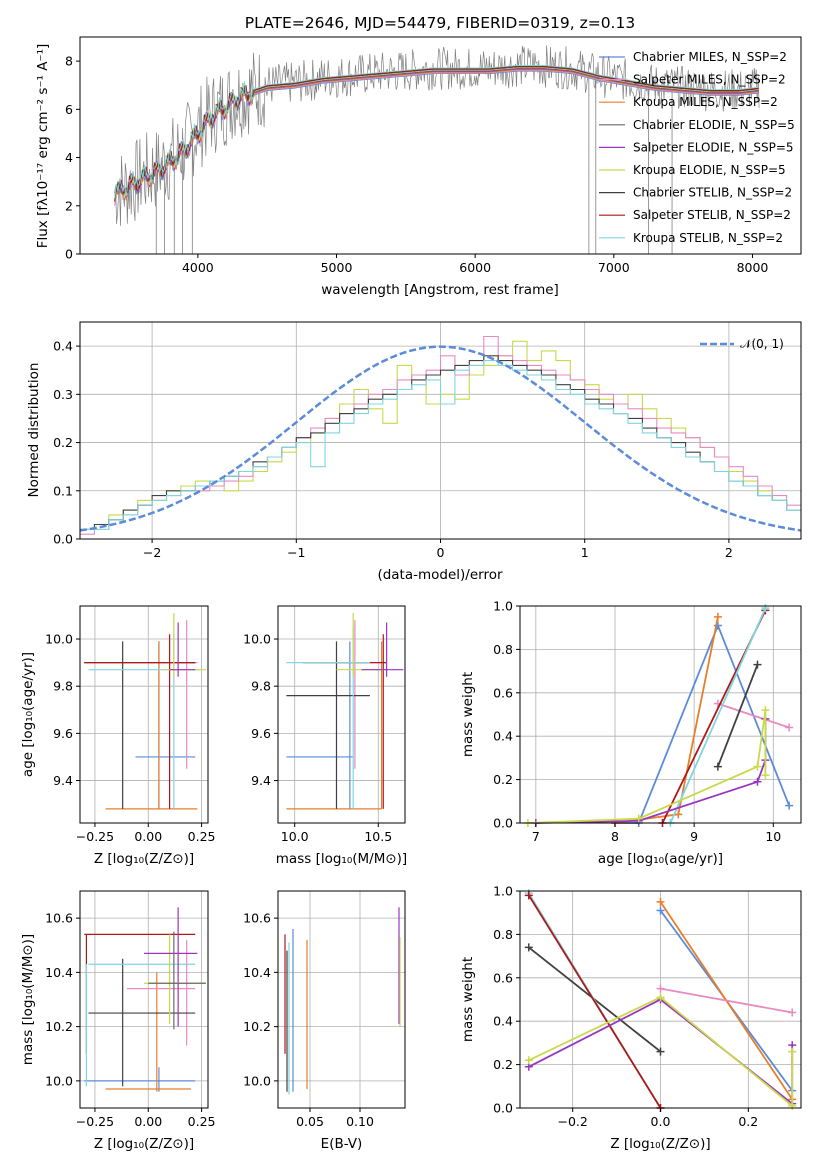 This screenshot has width=819, height=1170. What do you see at coordinates (503, 1064) in the screenshot?
I see `massweight-vs-Z-ytick-label: 0.2` at bounding box center [503, 1064].